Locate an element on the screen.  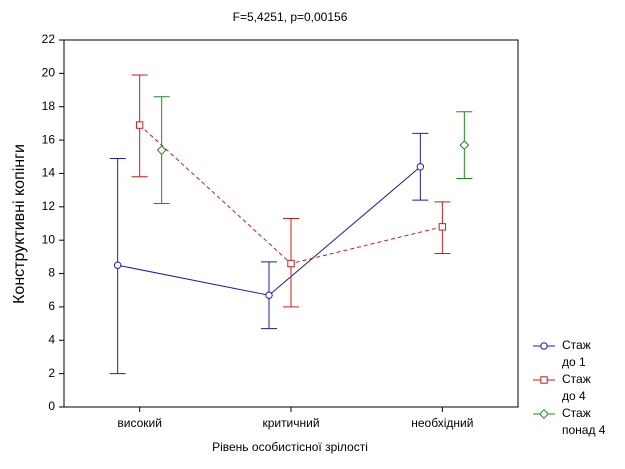
x-tick-label: високий is located at coordinates (139, 423).